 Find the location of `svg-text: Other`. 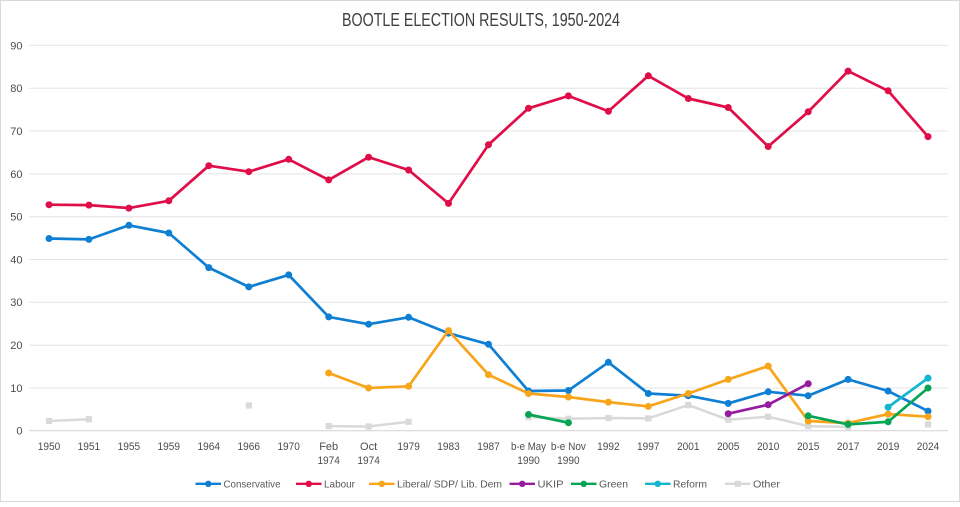

svg-text: Other is located at coordinates (767, 485).